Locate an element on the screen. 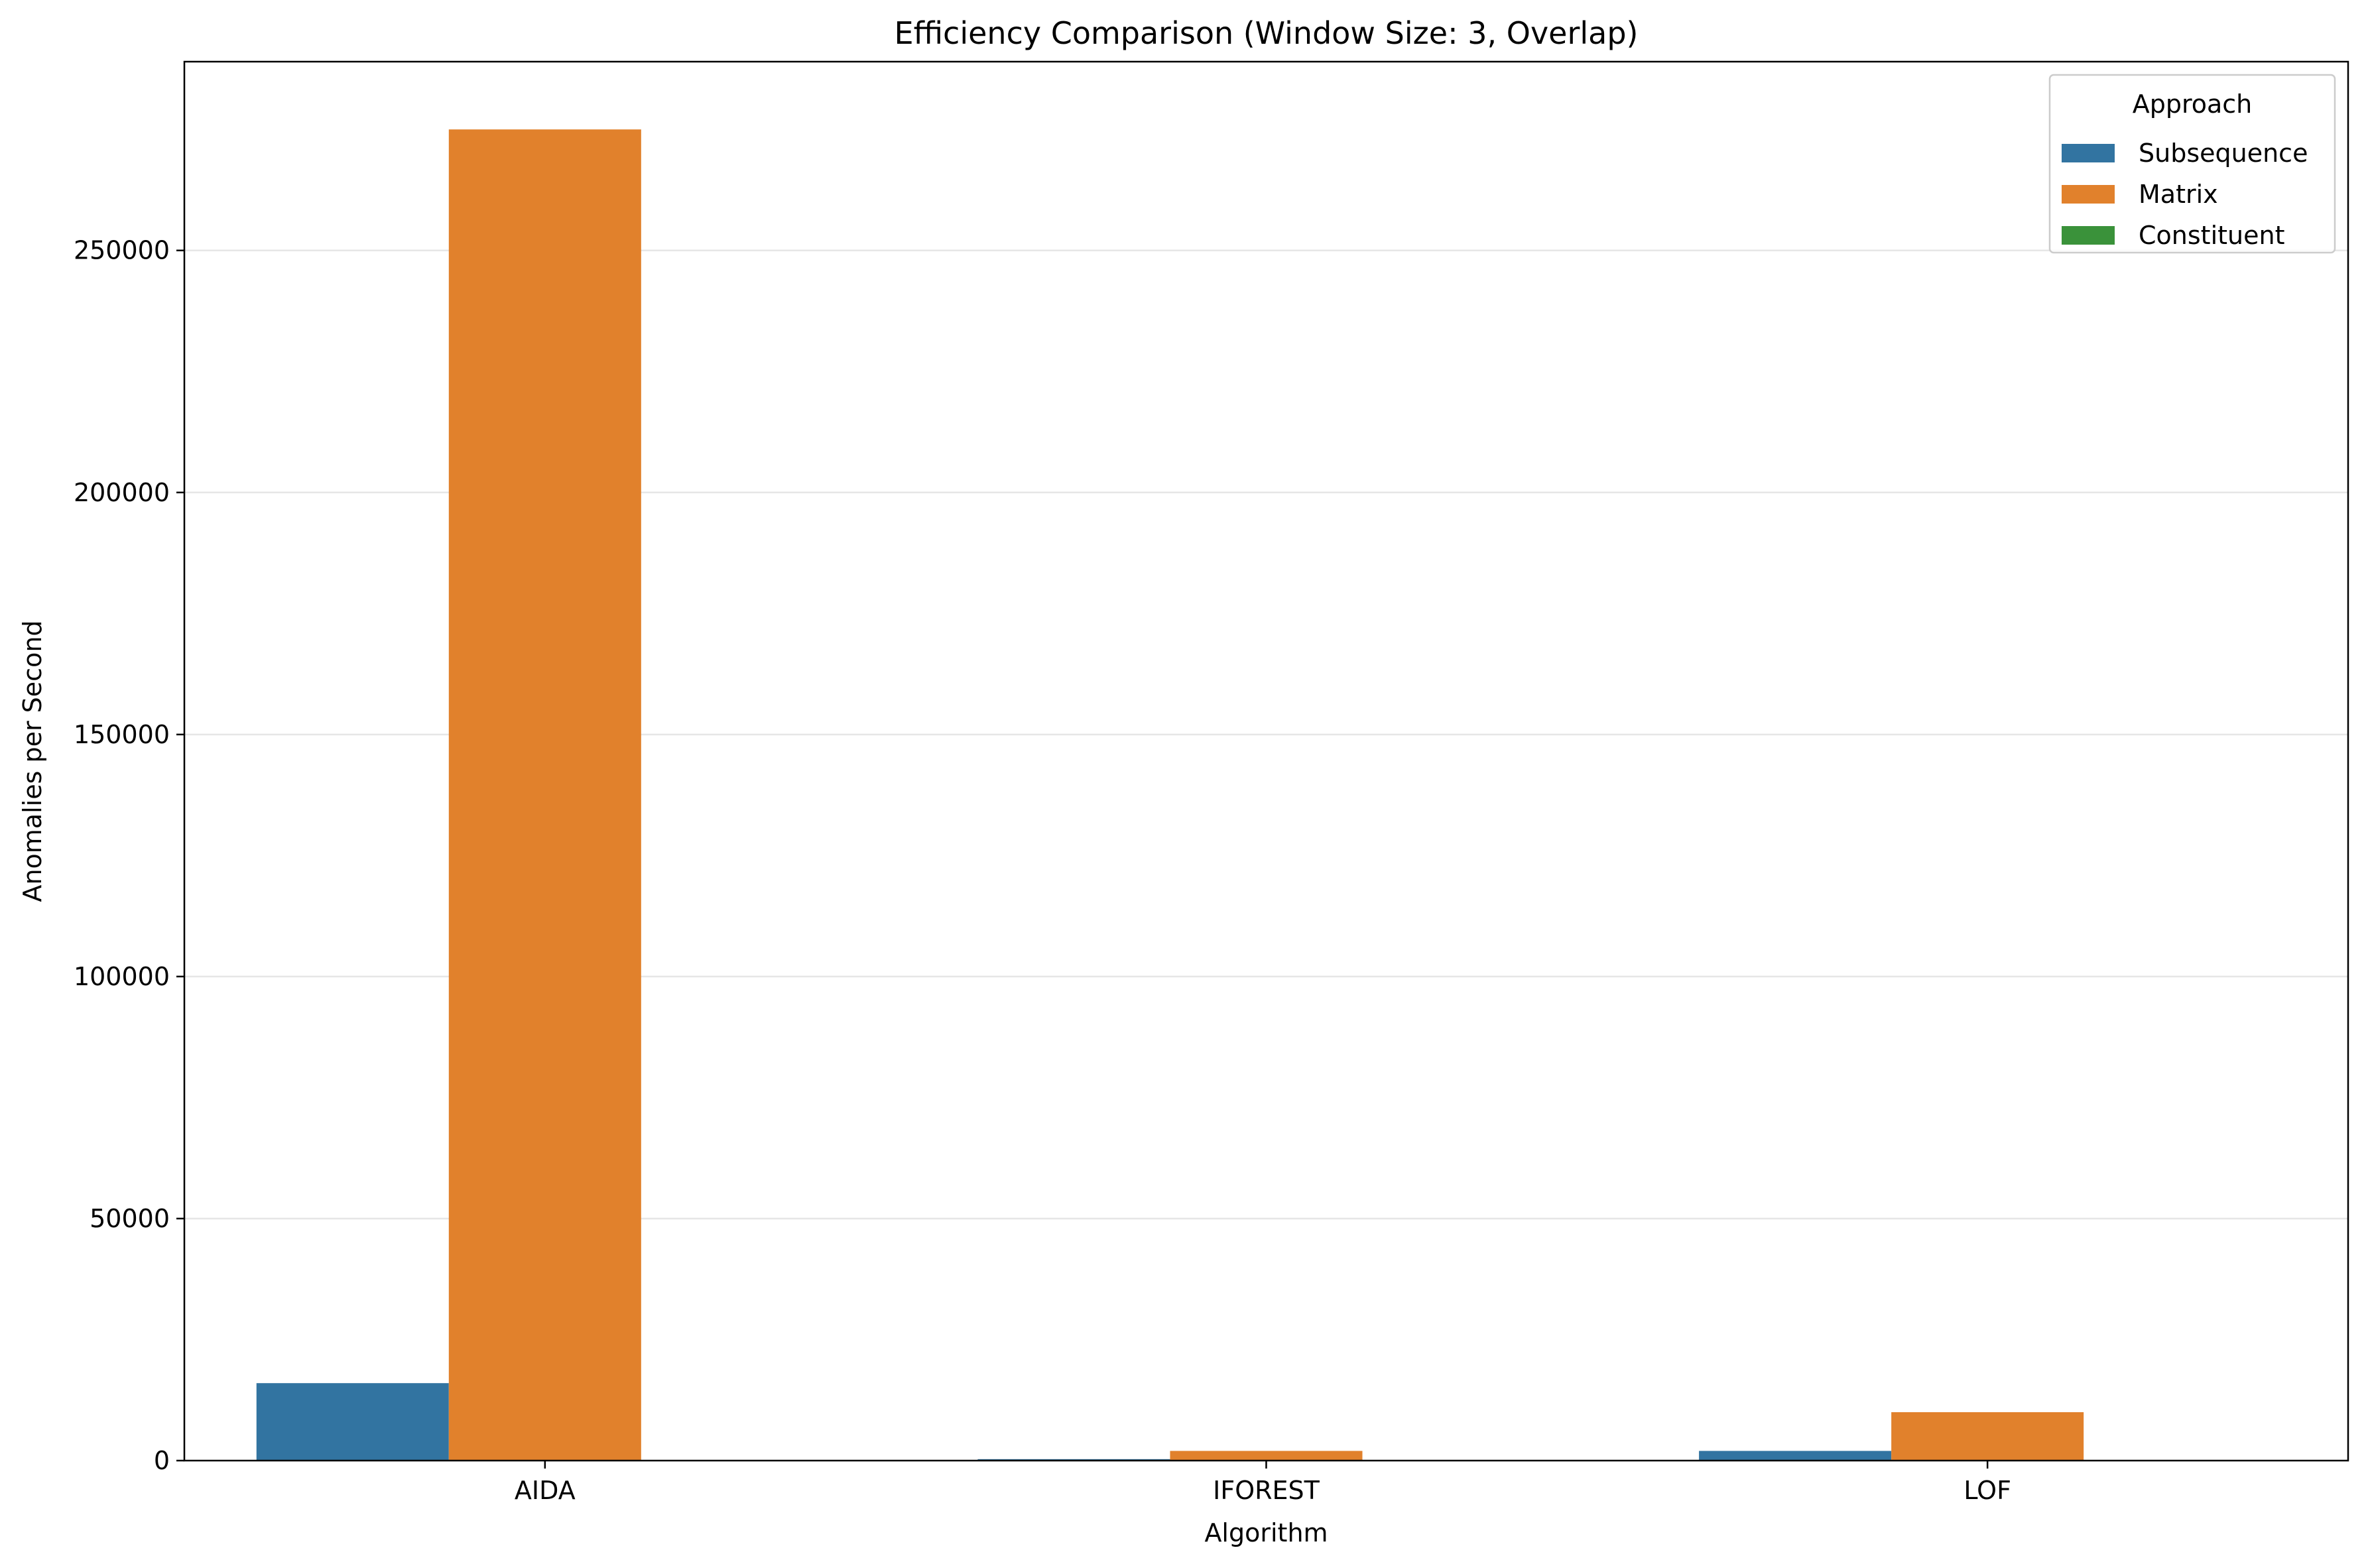  legend: Approach Subsequence Matrix Constituent is located at coordinates (2192, 164).